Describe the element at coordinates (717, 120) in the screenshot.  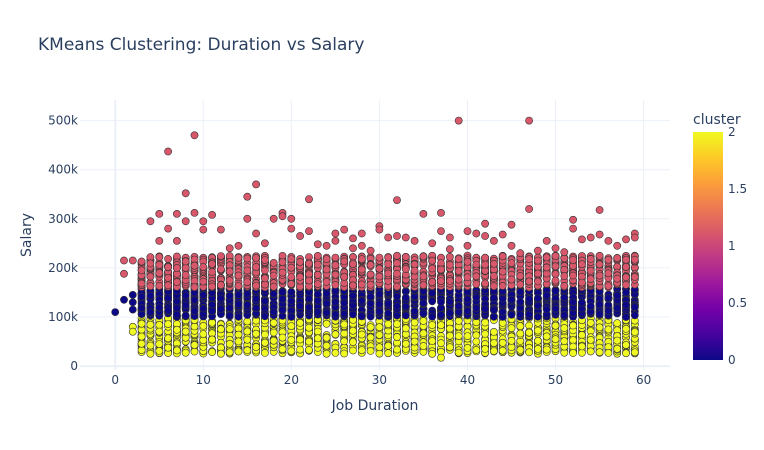
I see `colorbar-title: cluster` at that location.